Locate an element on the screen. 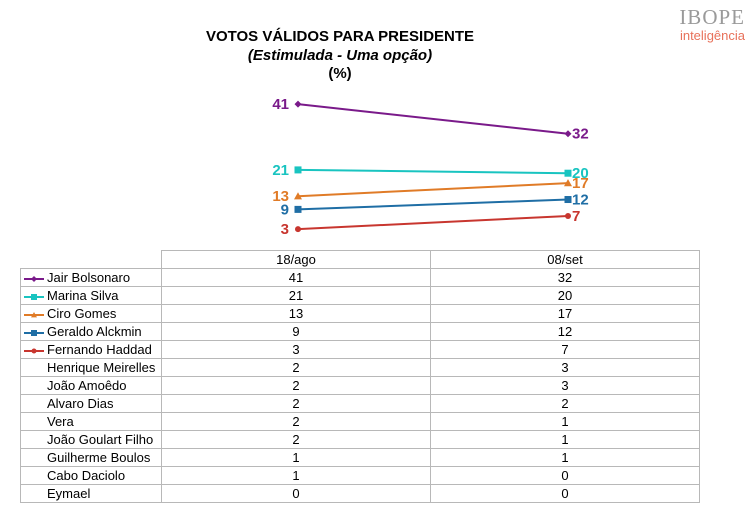  data-label: 20 is located at coordinates (580, 173).